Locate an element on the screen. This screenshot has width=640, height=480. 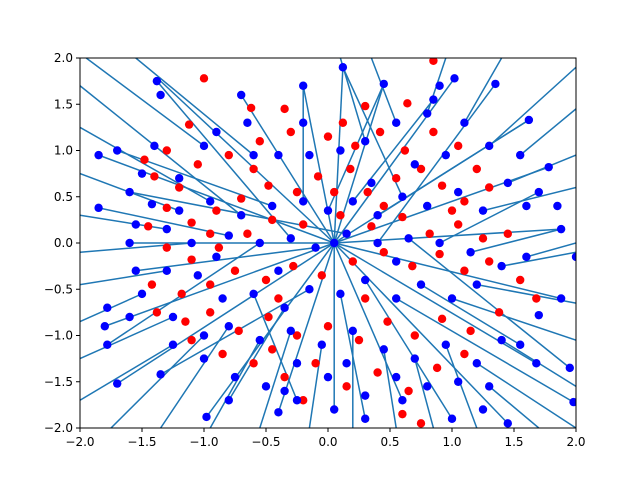
y-tick-label: 0.5 is located at coordinates (63, 197).